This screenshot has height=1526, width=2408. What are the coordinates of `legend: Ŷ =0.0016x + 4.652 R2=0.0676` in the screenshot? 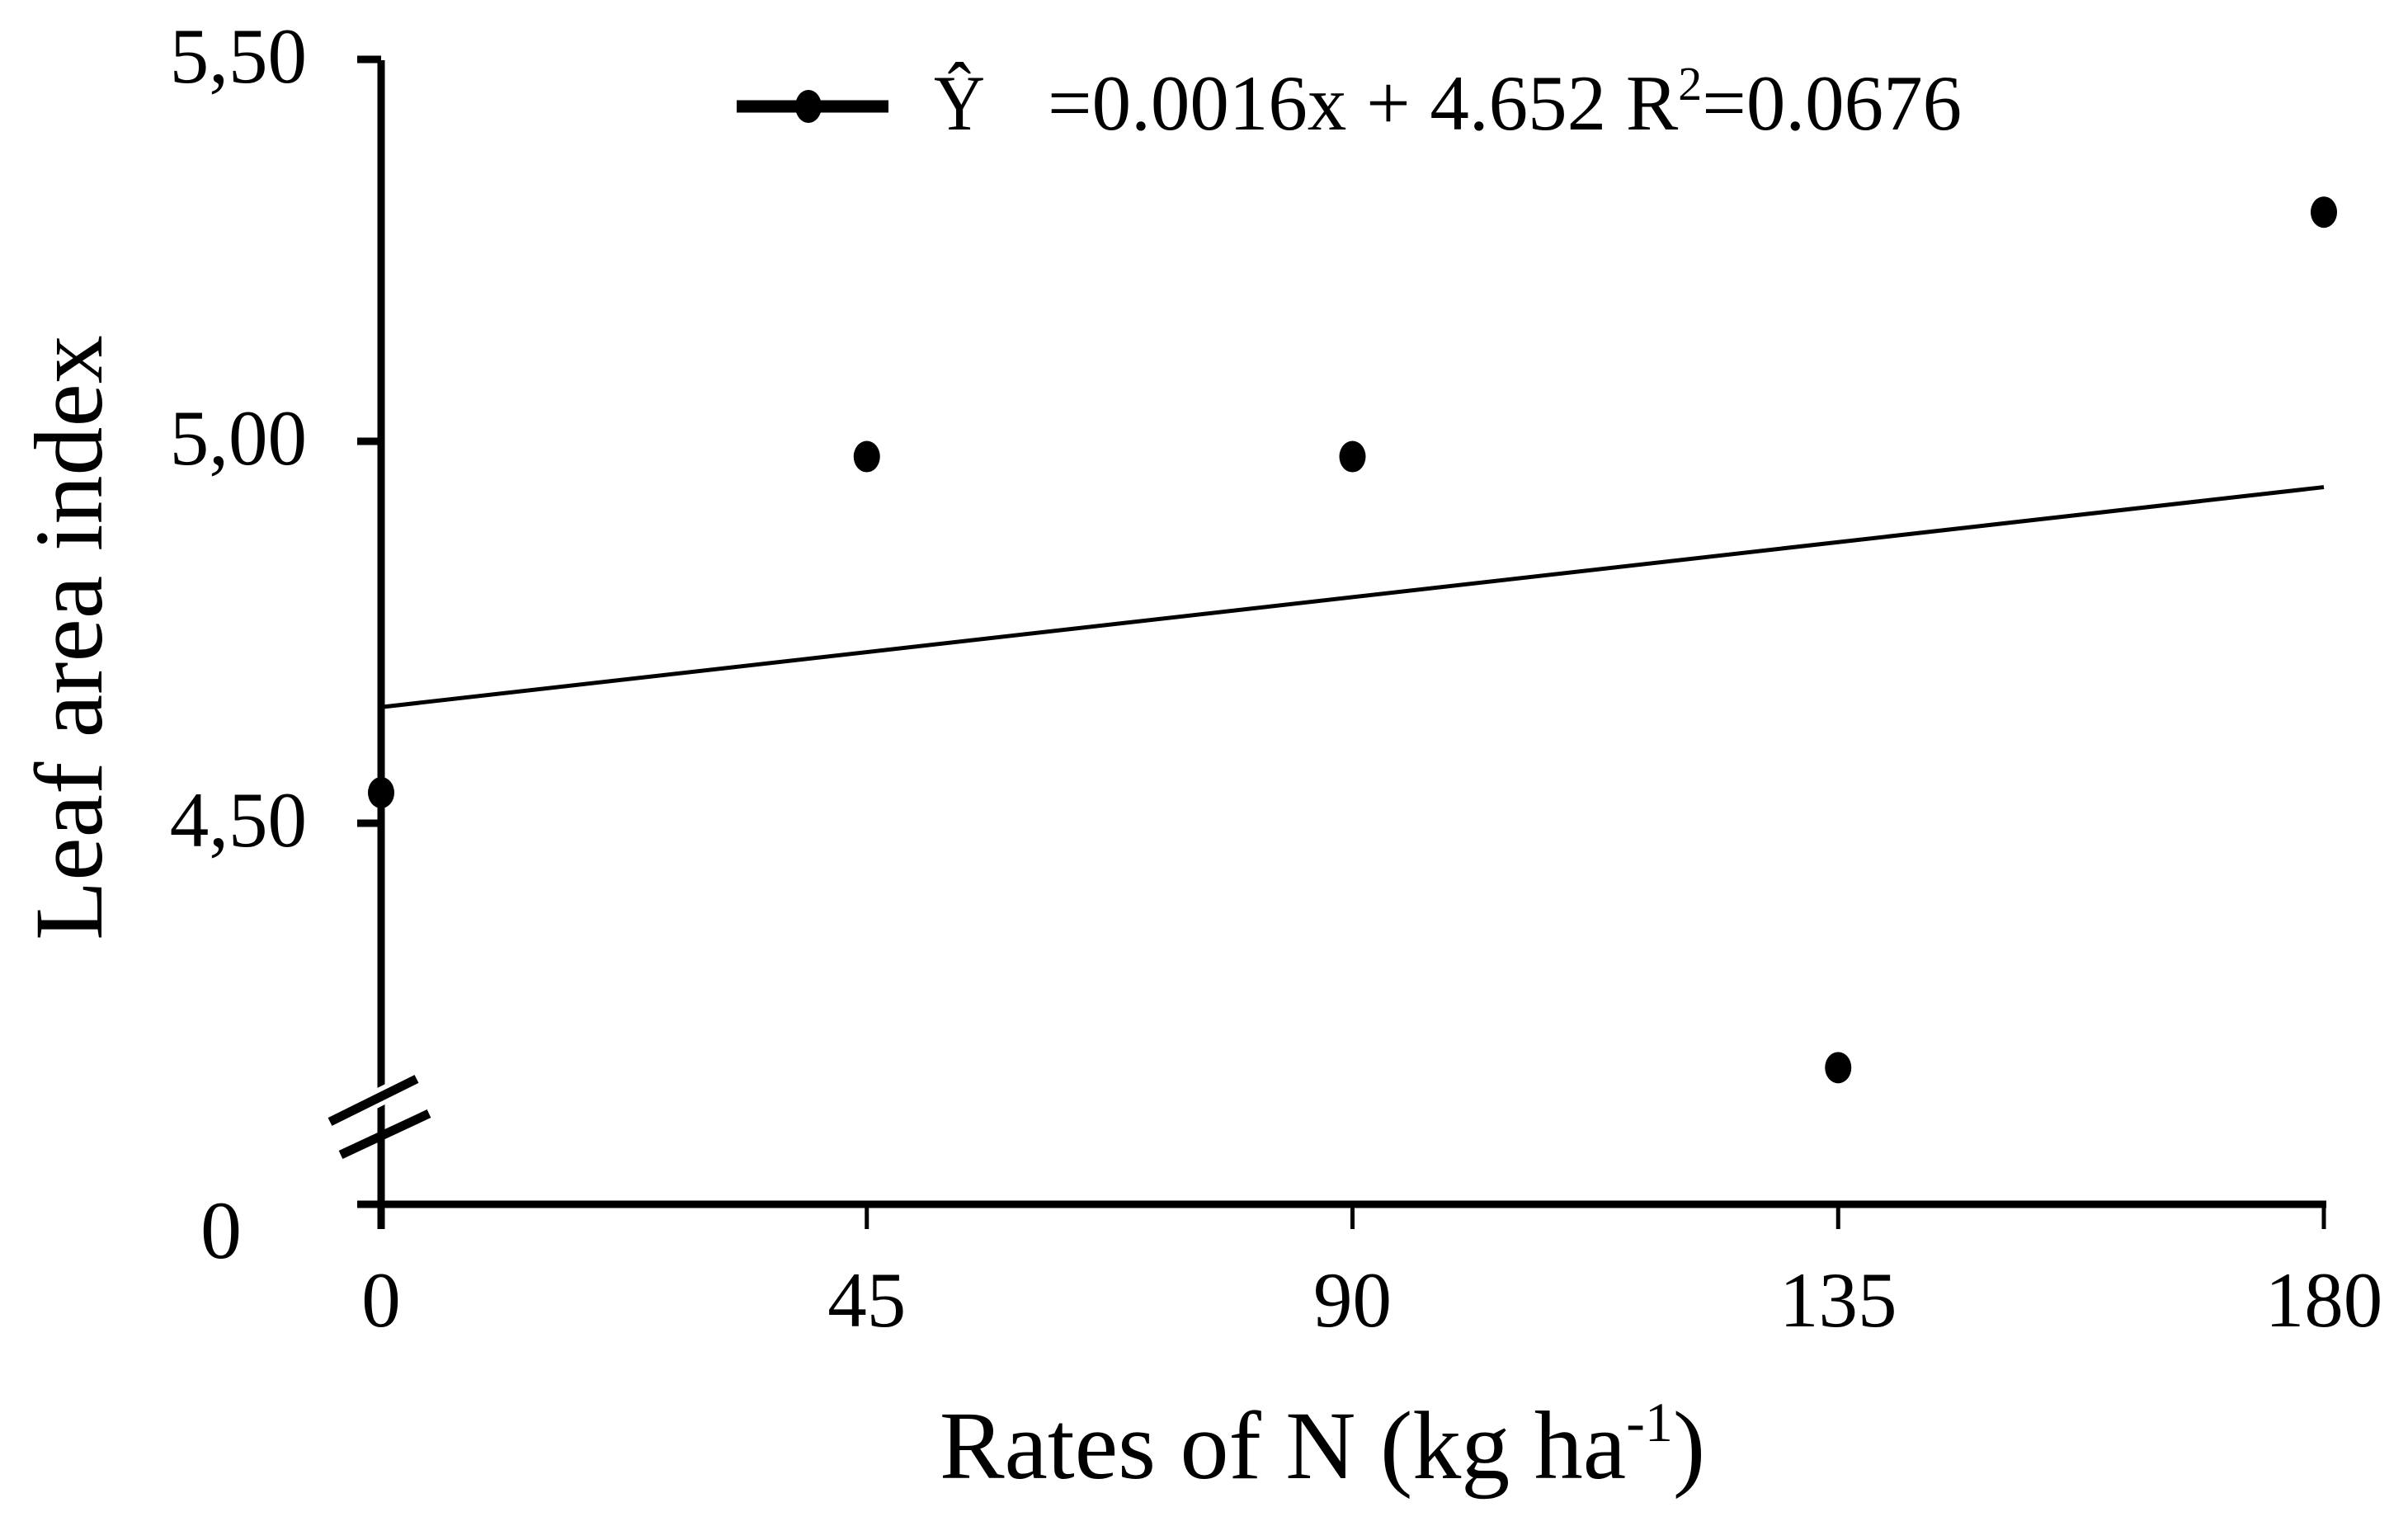 It's located at (1349, 102).